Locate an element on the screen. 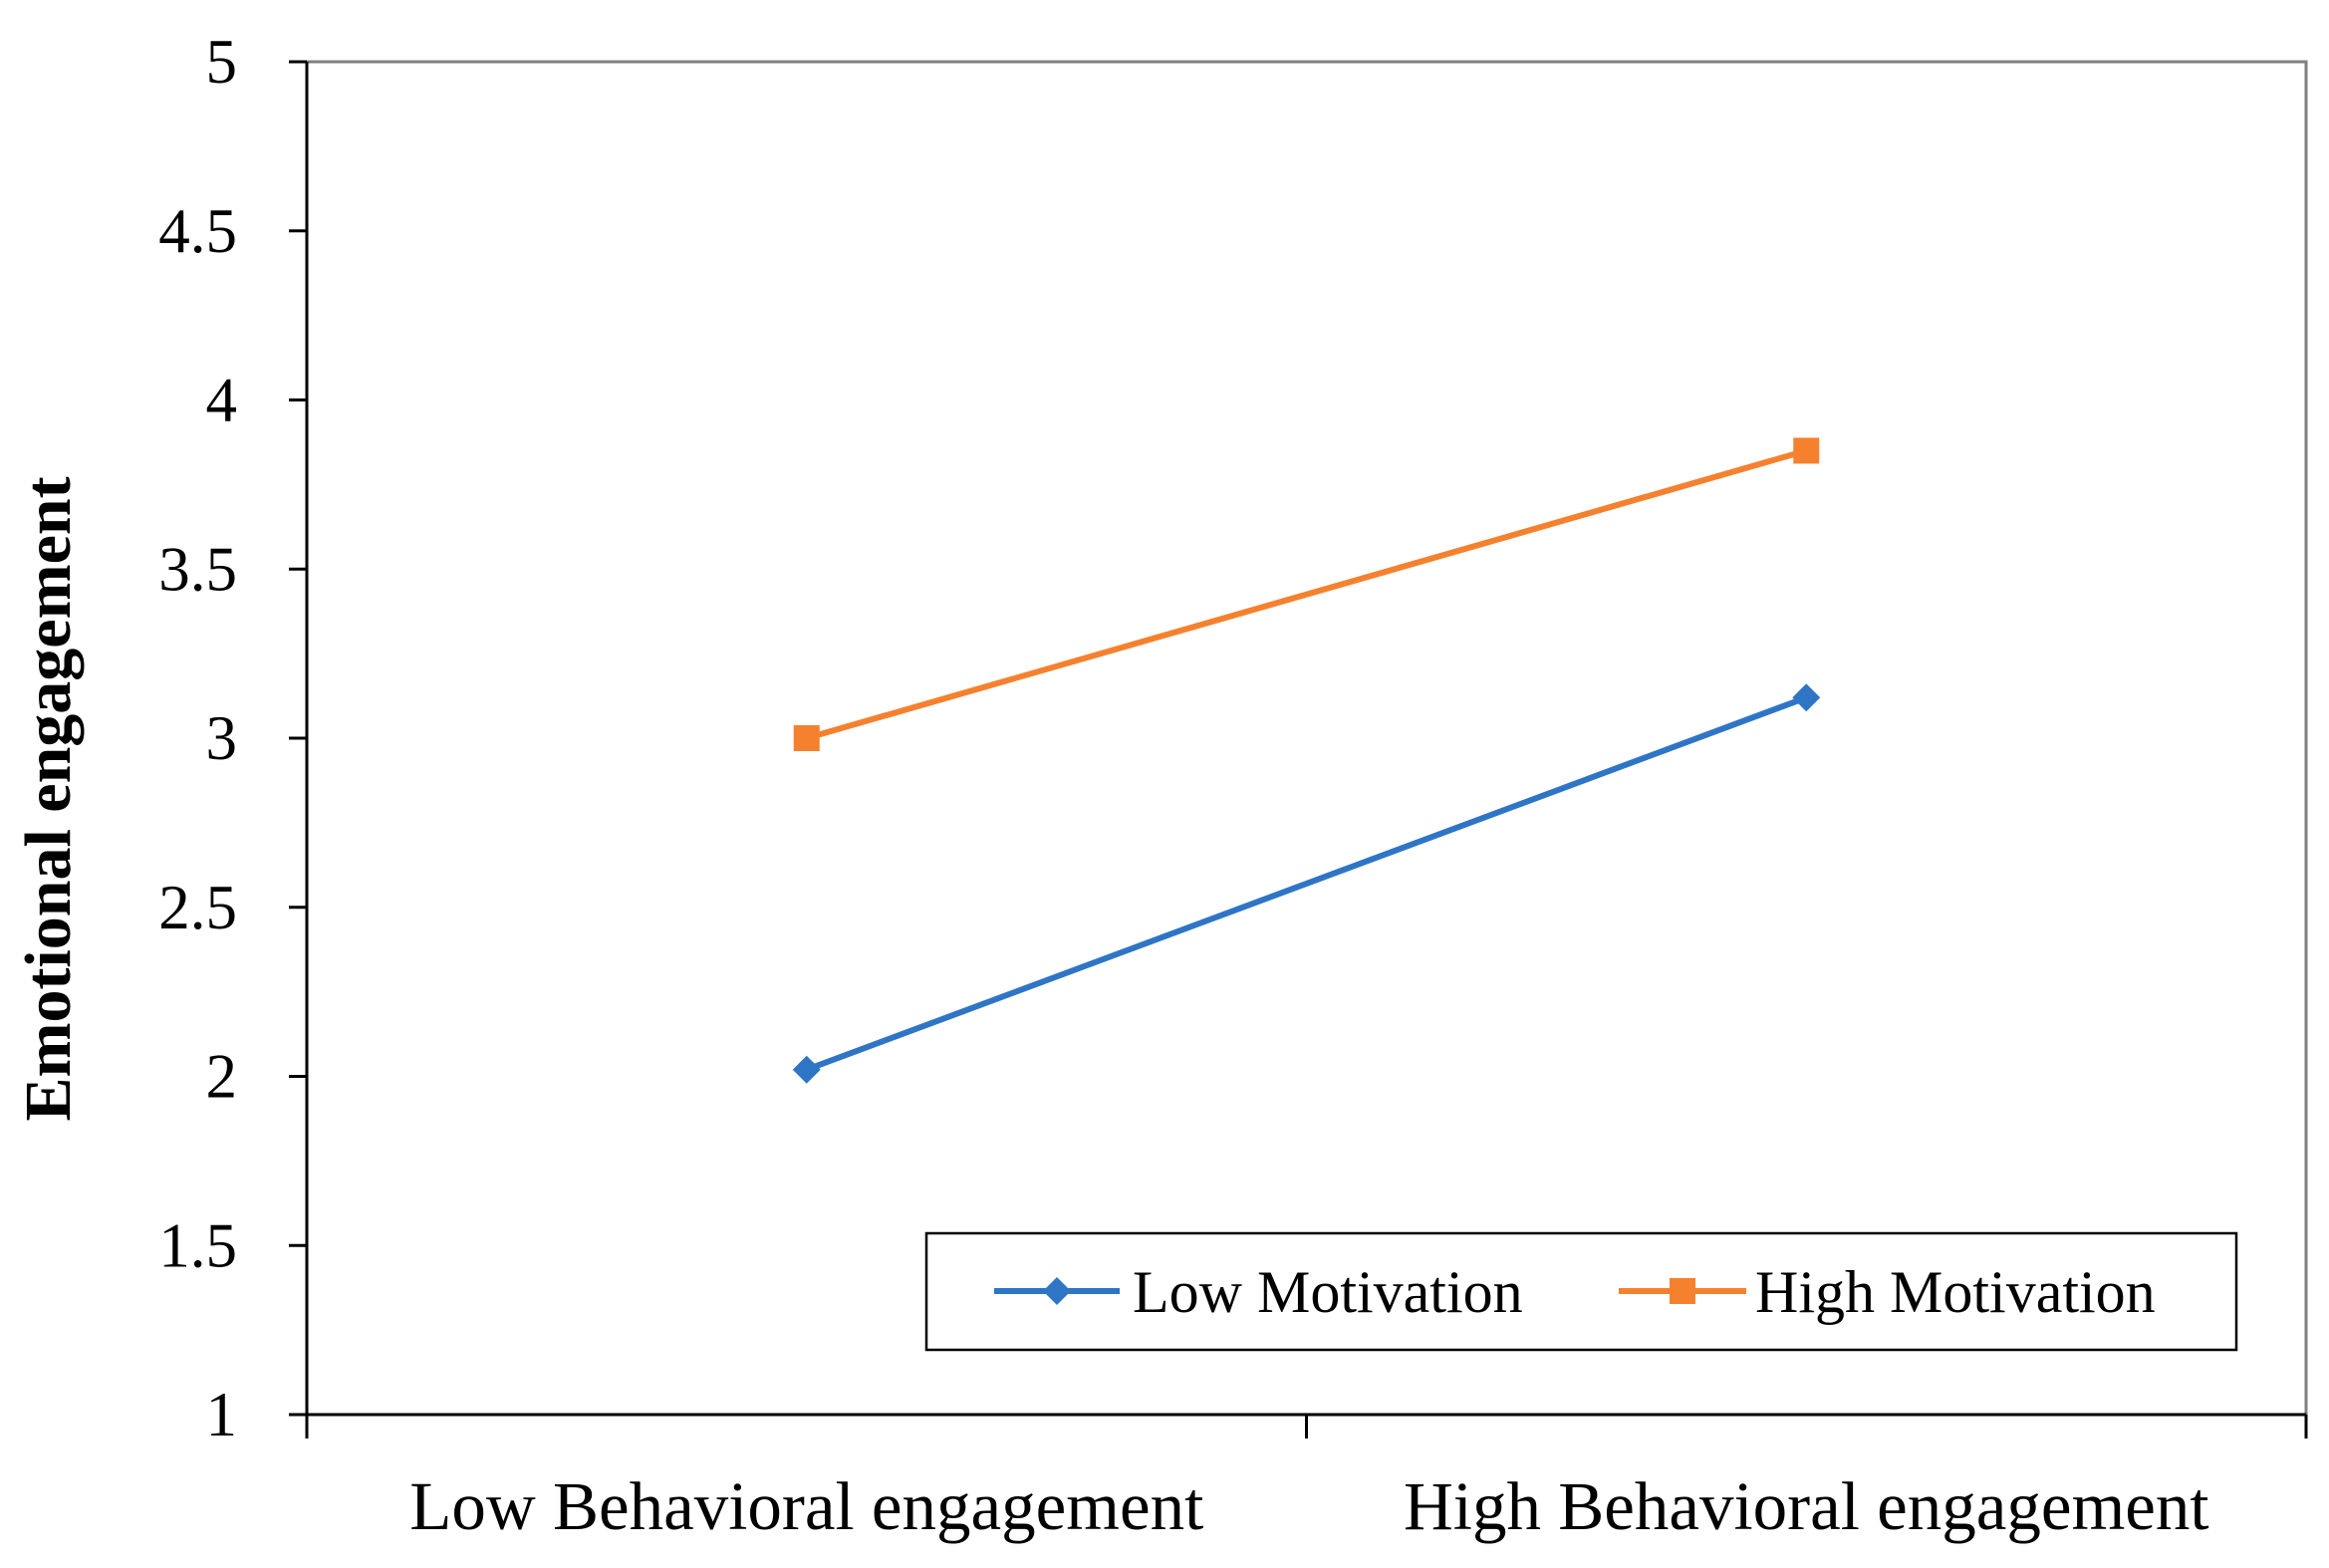  legend-items: Low Motivation High Motivation is located at coordinates (1575, 1292).